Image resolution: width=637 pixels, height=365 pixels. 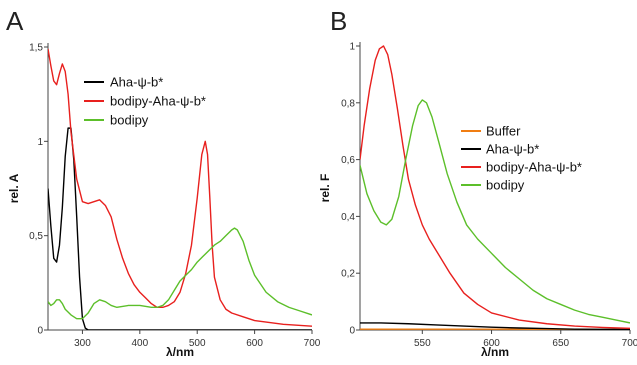 I want to click on panel-a-x-axis-title: λ/nm, so click(x=180, y=352).